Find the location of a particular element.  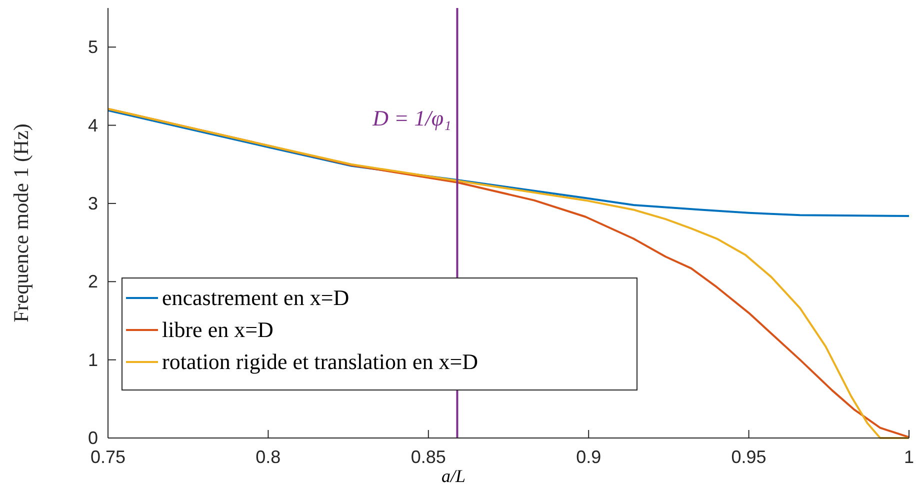

x-tick-label: 0.8 is located at coordinates (268, 457).